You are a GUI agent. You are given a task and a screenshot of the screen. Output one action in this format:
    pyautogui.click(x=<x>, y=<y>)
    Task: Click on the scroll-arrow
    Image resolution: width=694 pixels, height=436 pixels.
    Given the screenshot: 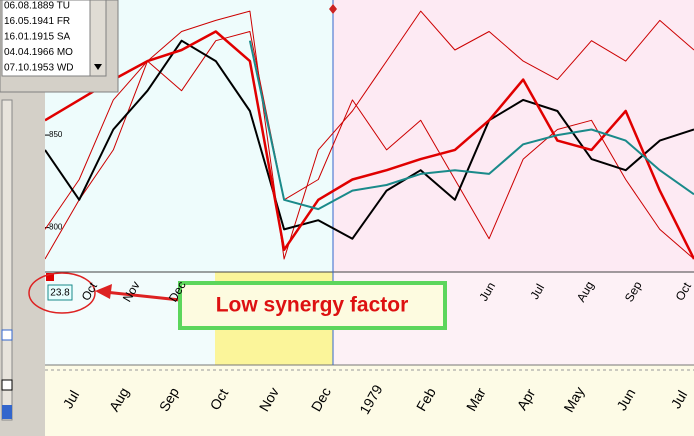 What is the action you would take?
    pyautogui.click(x=98, y=67)
    